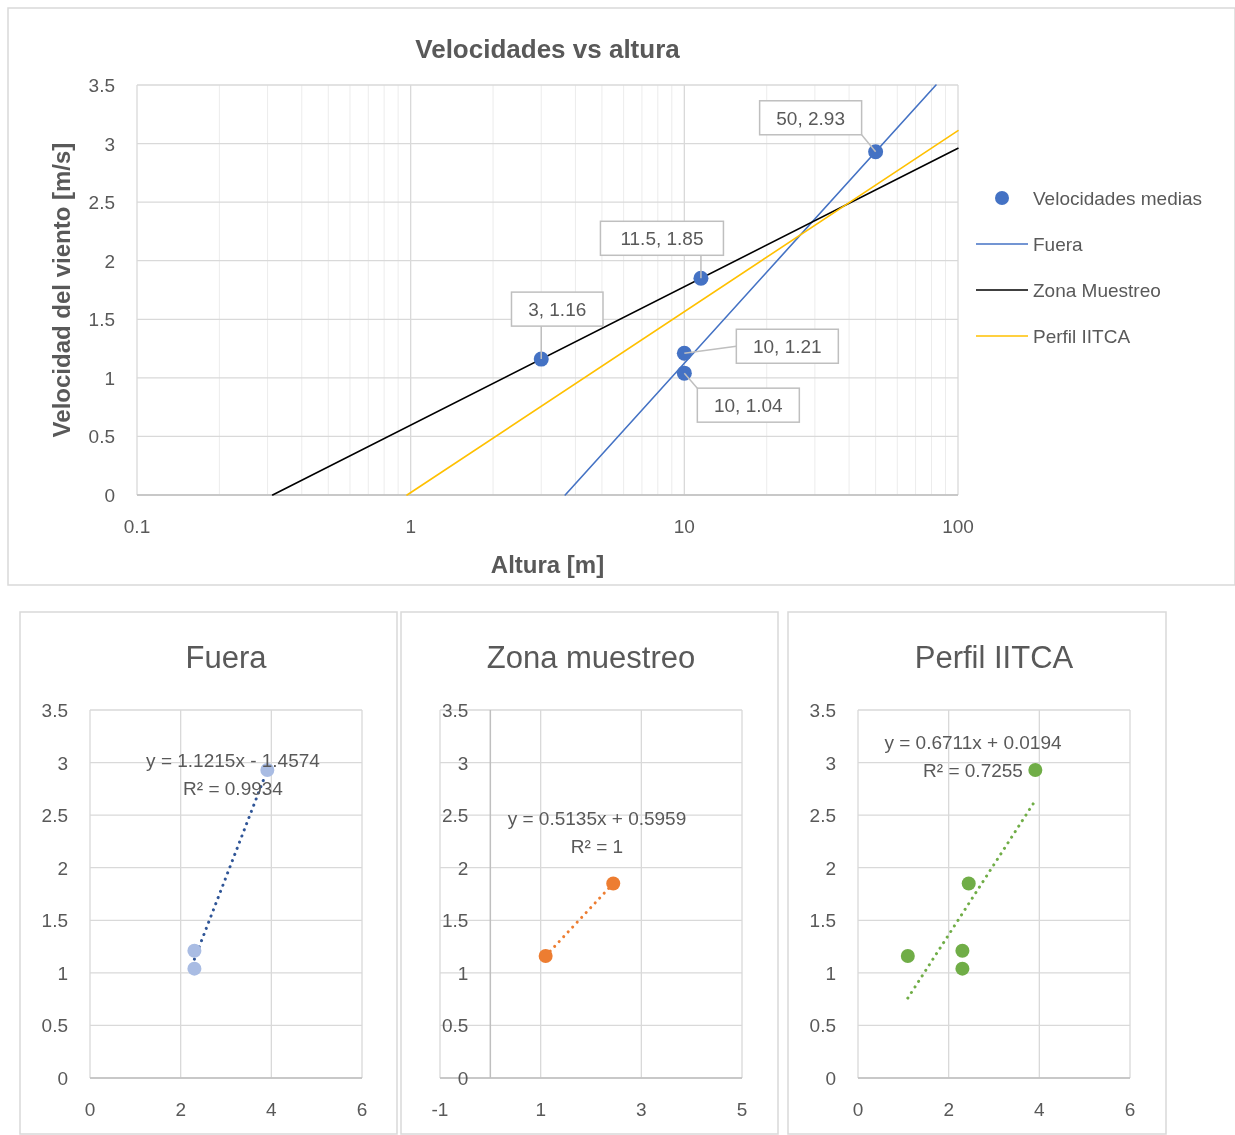 The image size is (1235, 1135). I want to click on legend-label: Fuera, so click(1058, 244).